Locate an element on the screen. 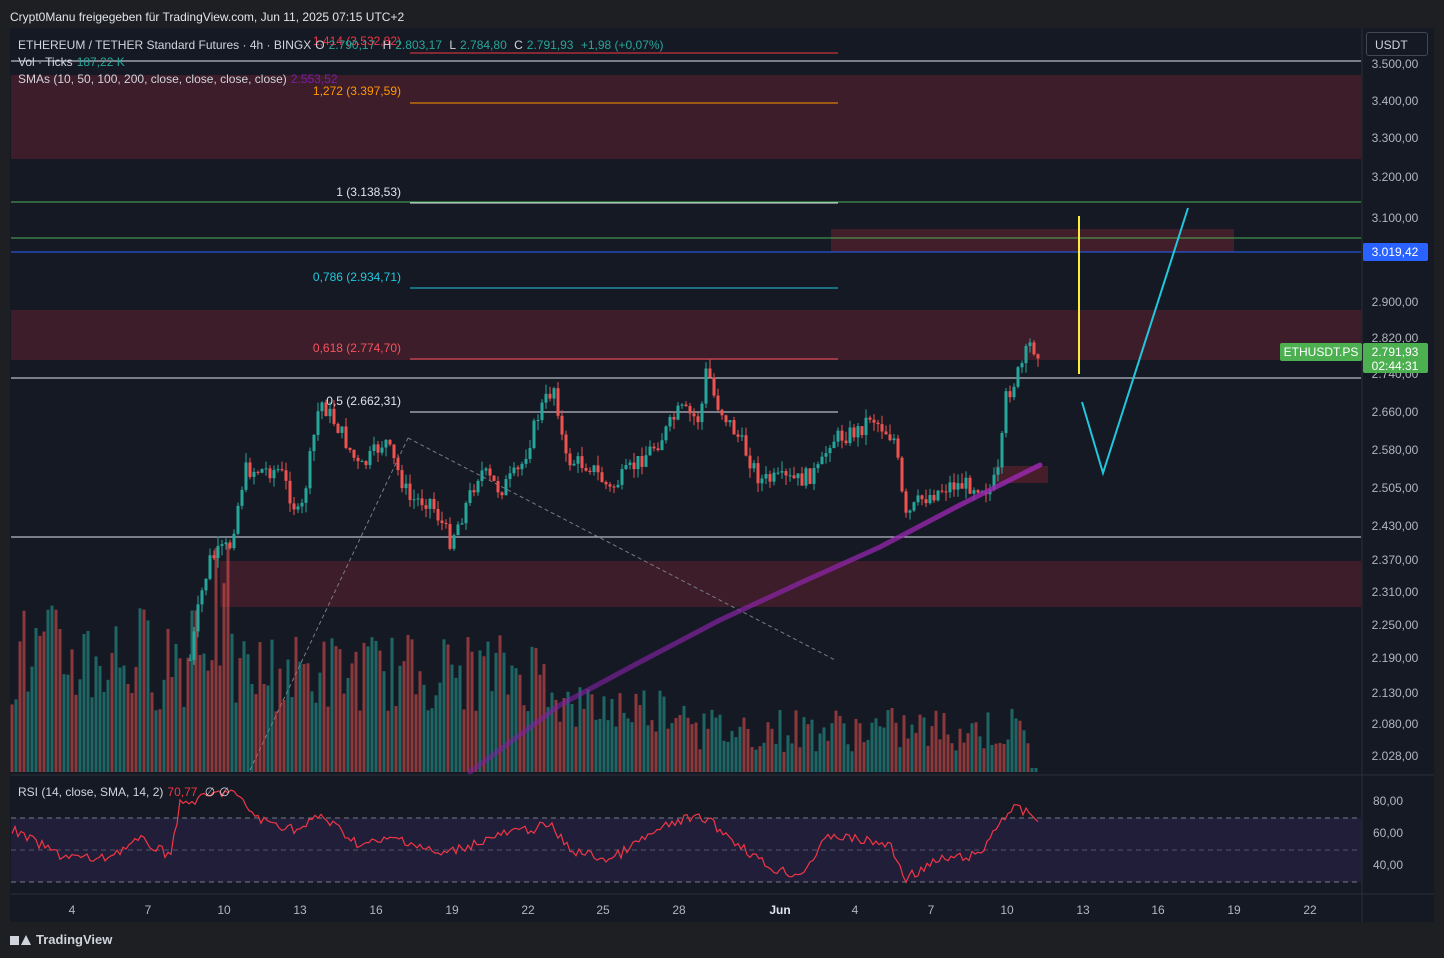  change-value: +1,98 (+0,07%) is located at coordinates (622, 45).